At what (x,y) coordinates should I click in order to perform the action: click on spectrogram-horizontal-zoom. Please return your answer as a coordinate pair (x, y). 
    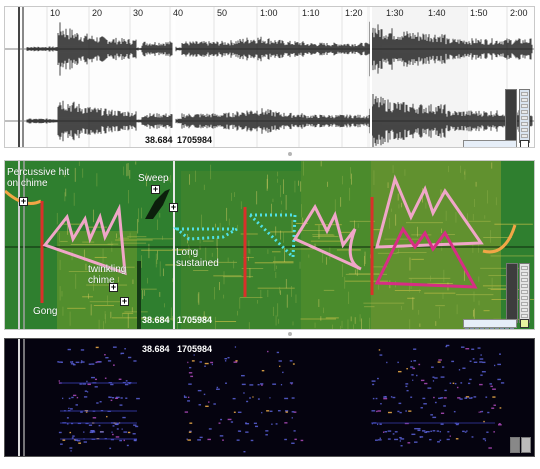
    Looking at the image, I should click on (490, 324).